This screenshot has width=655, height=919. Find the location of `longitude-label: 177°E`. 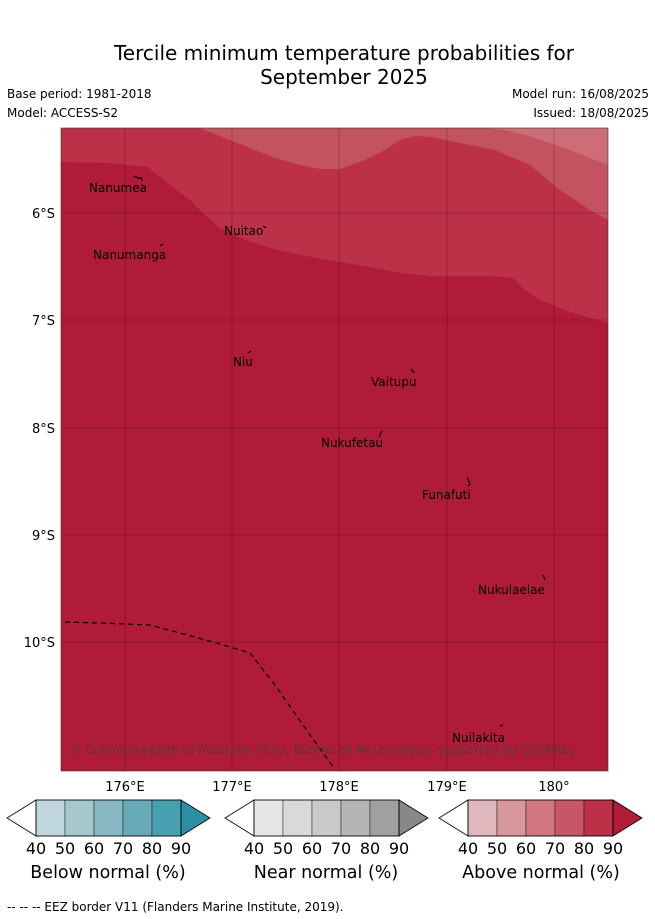

longitude-label: 177°E is located at coordinates (232, 787).